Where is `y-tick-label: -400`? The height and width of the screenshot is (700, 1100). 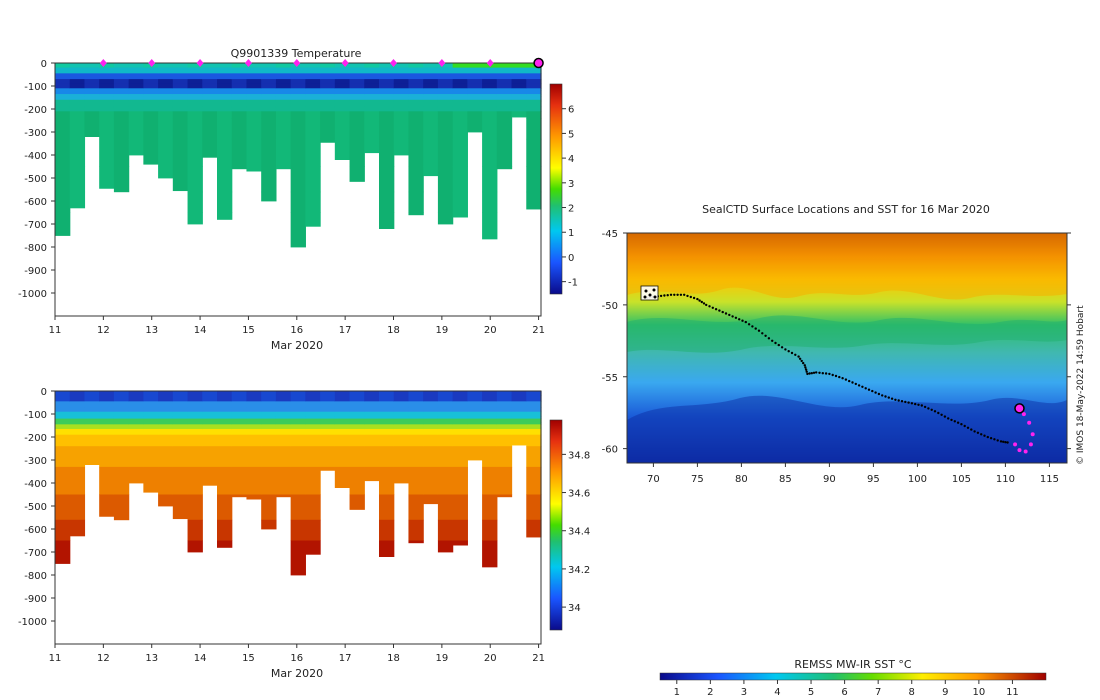 y-tick-label: -400 is located at coordinates (35, 156).